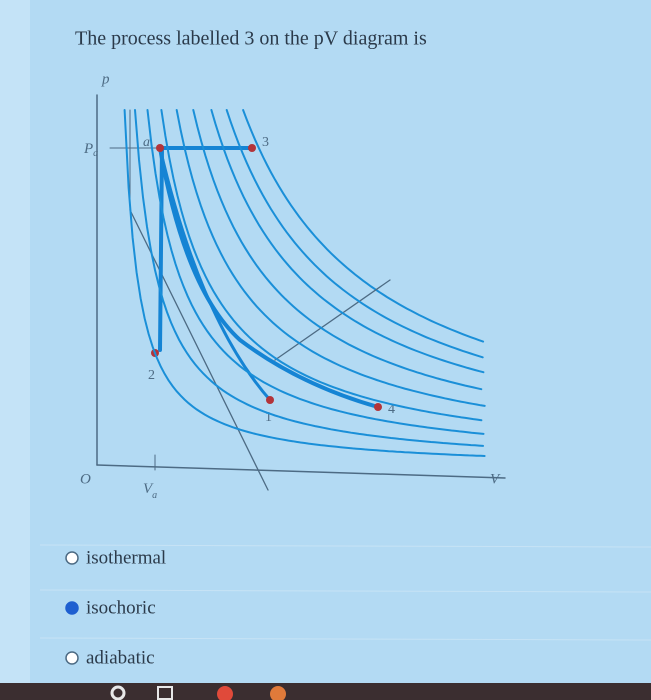  What do you see at coordinates (126, 557) in the screenshot?
I see `option-label: isothermal` at bounding box center [126, 557].